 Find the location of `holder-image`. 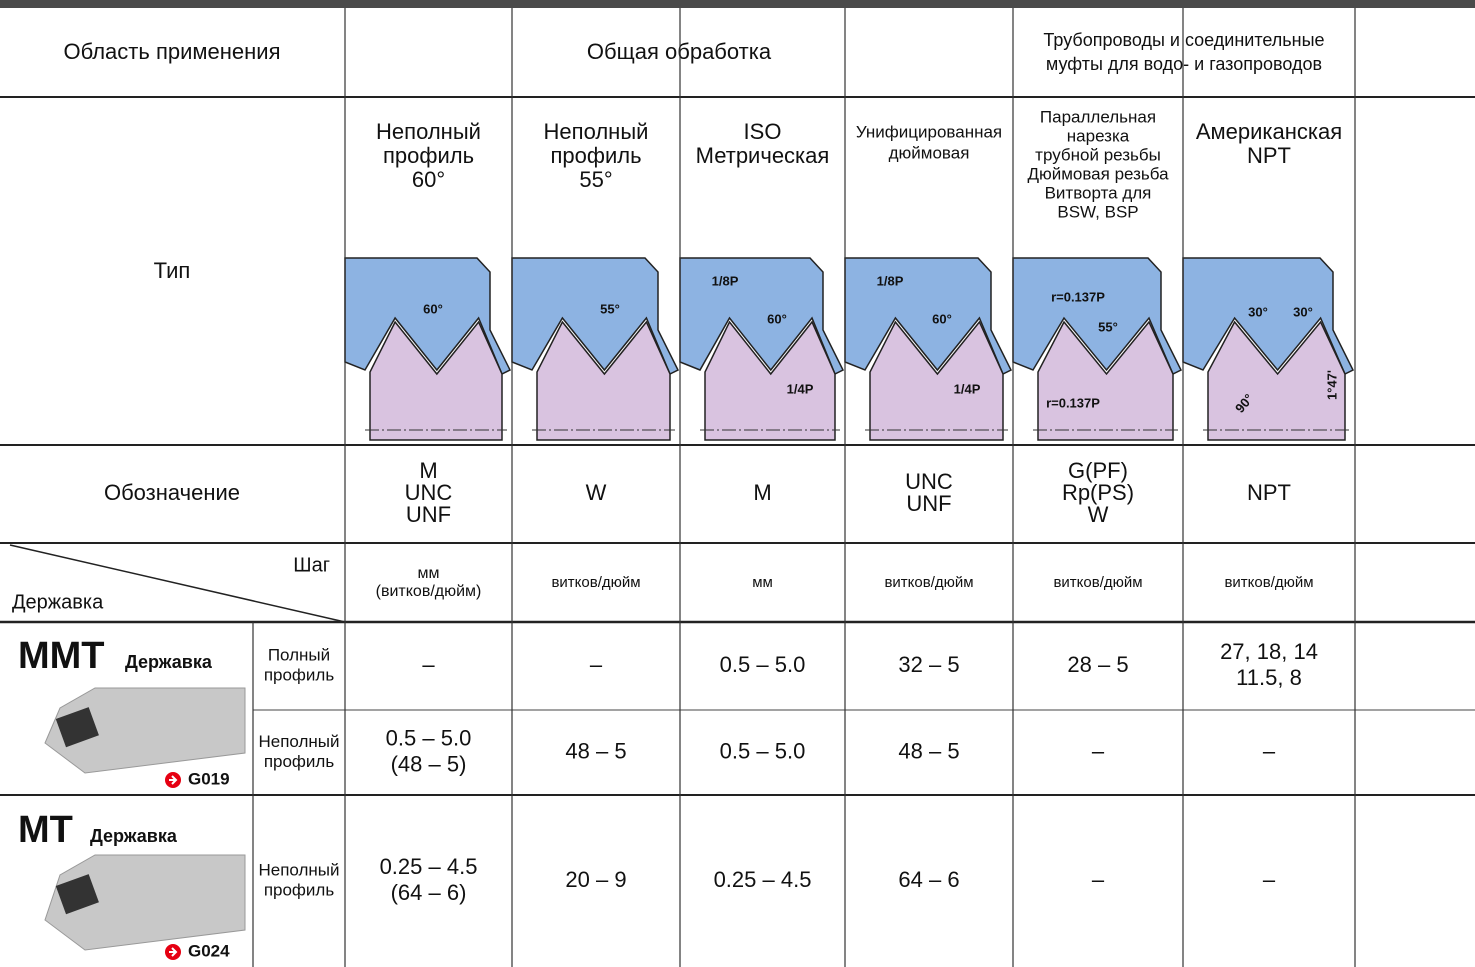

holder-image is located at coordinates (145, 730).